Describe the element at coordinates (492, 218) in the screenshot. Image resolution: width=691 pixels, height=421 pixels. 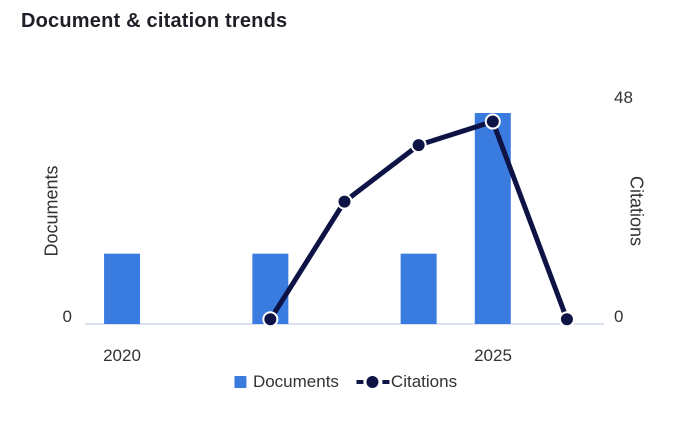
I see `documents-bar-2025` at that location.